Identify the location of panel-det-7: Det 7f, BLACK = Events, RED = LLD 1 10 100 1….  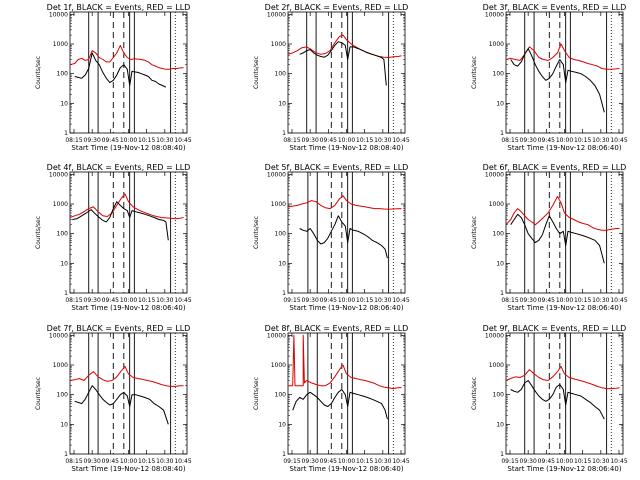
(113, 398).